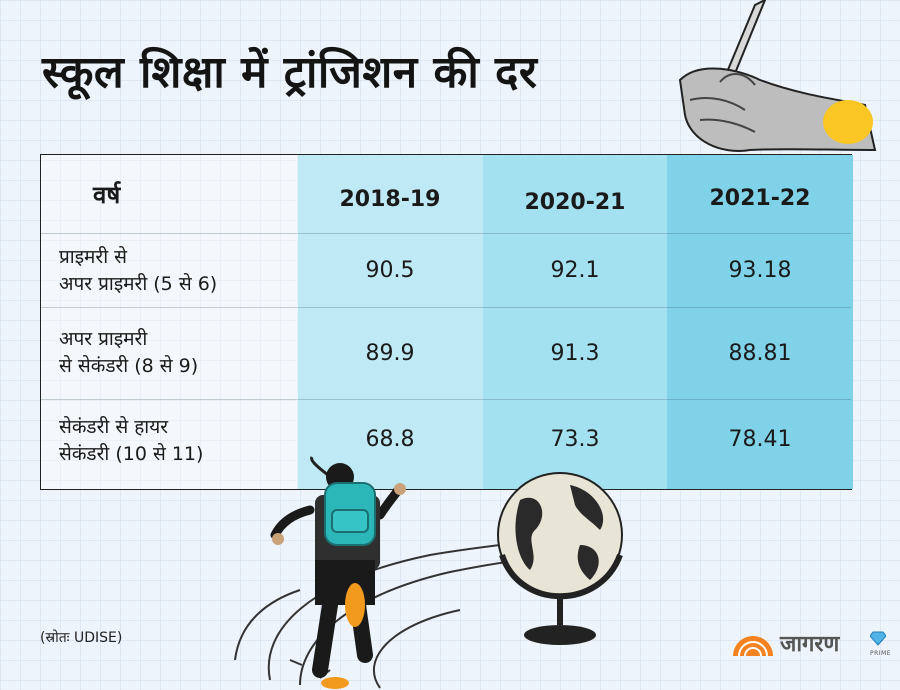 The width and height of the screenshot is (900, 690). Describe the element at coordinates (338, 572) in the screenshot. I see `running-girl-backpack-illustration` at that location.